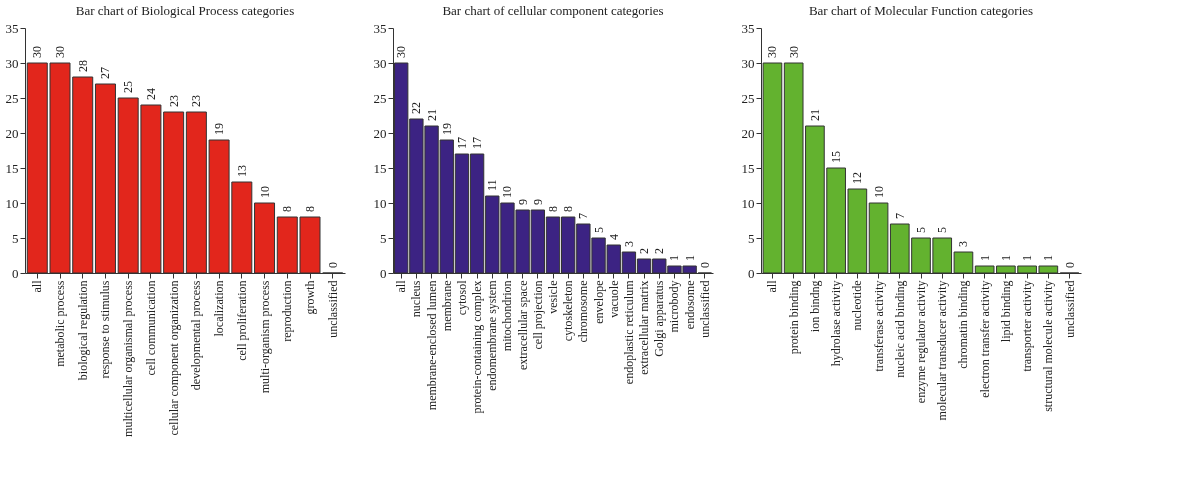 The image size is (1184, 489). Describe the element at coordinates (150, 94) in the screenshot. I see `data-label: 24` at that location.